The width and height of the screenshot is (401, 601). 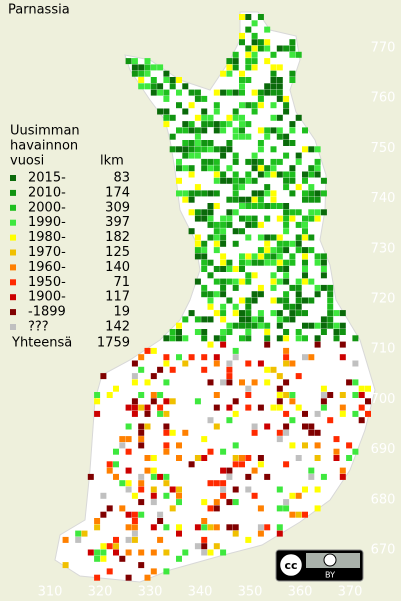 I want to click on x-axis-label: 350, so click(x=250, y=592).